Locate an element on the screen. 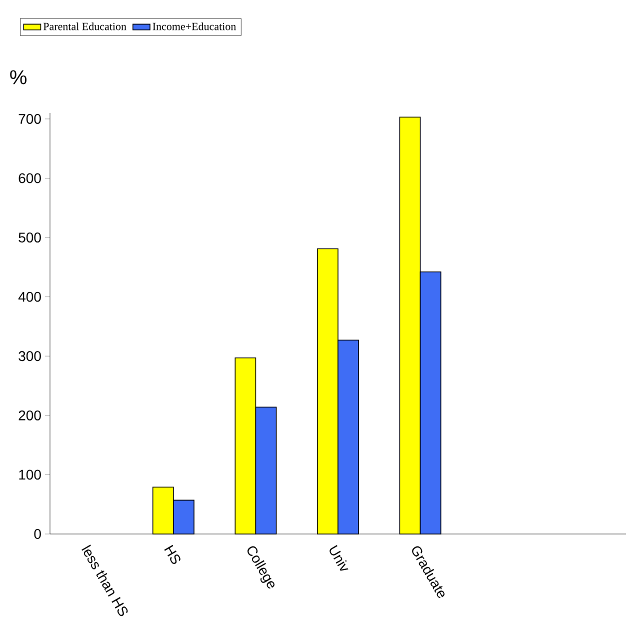 The image size is (627, 631). y-tick-label: 600 is located at coordinates (29, 178).